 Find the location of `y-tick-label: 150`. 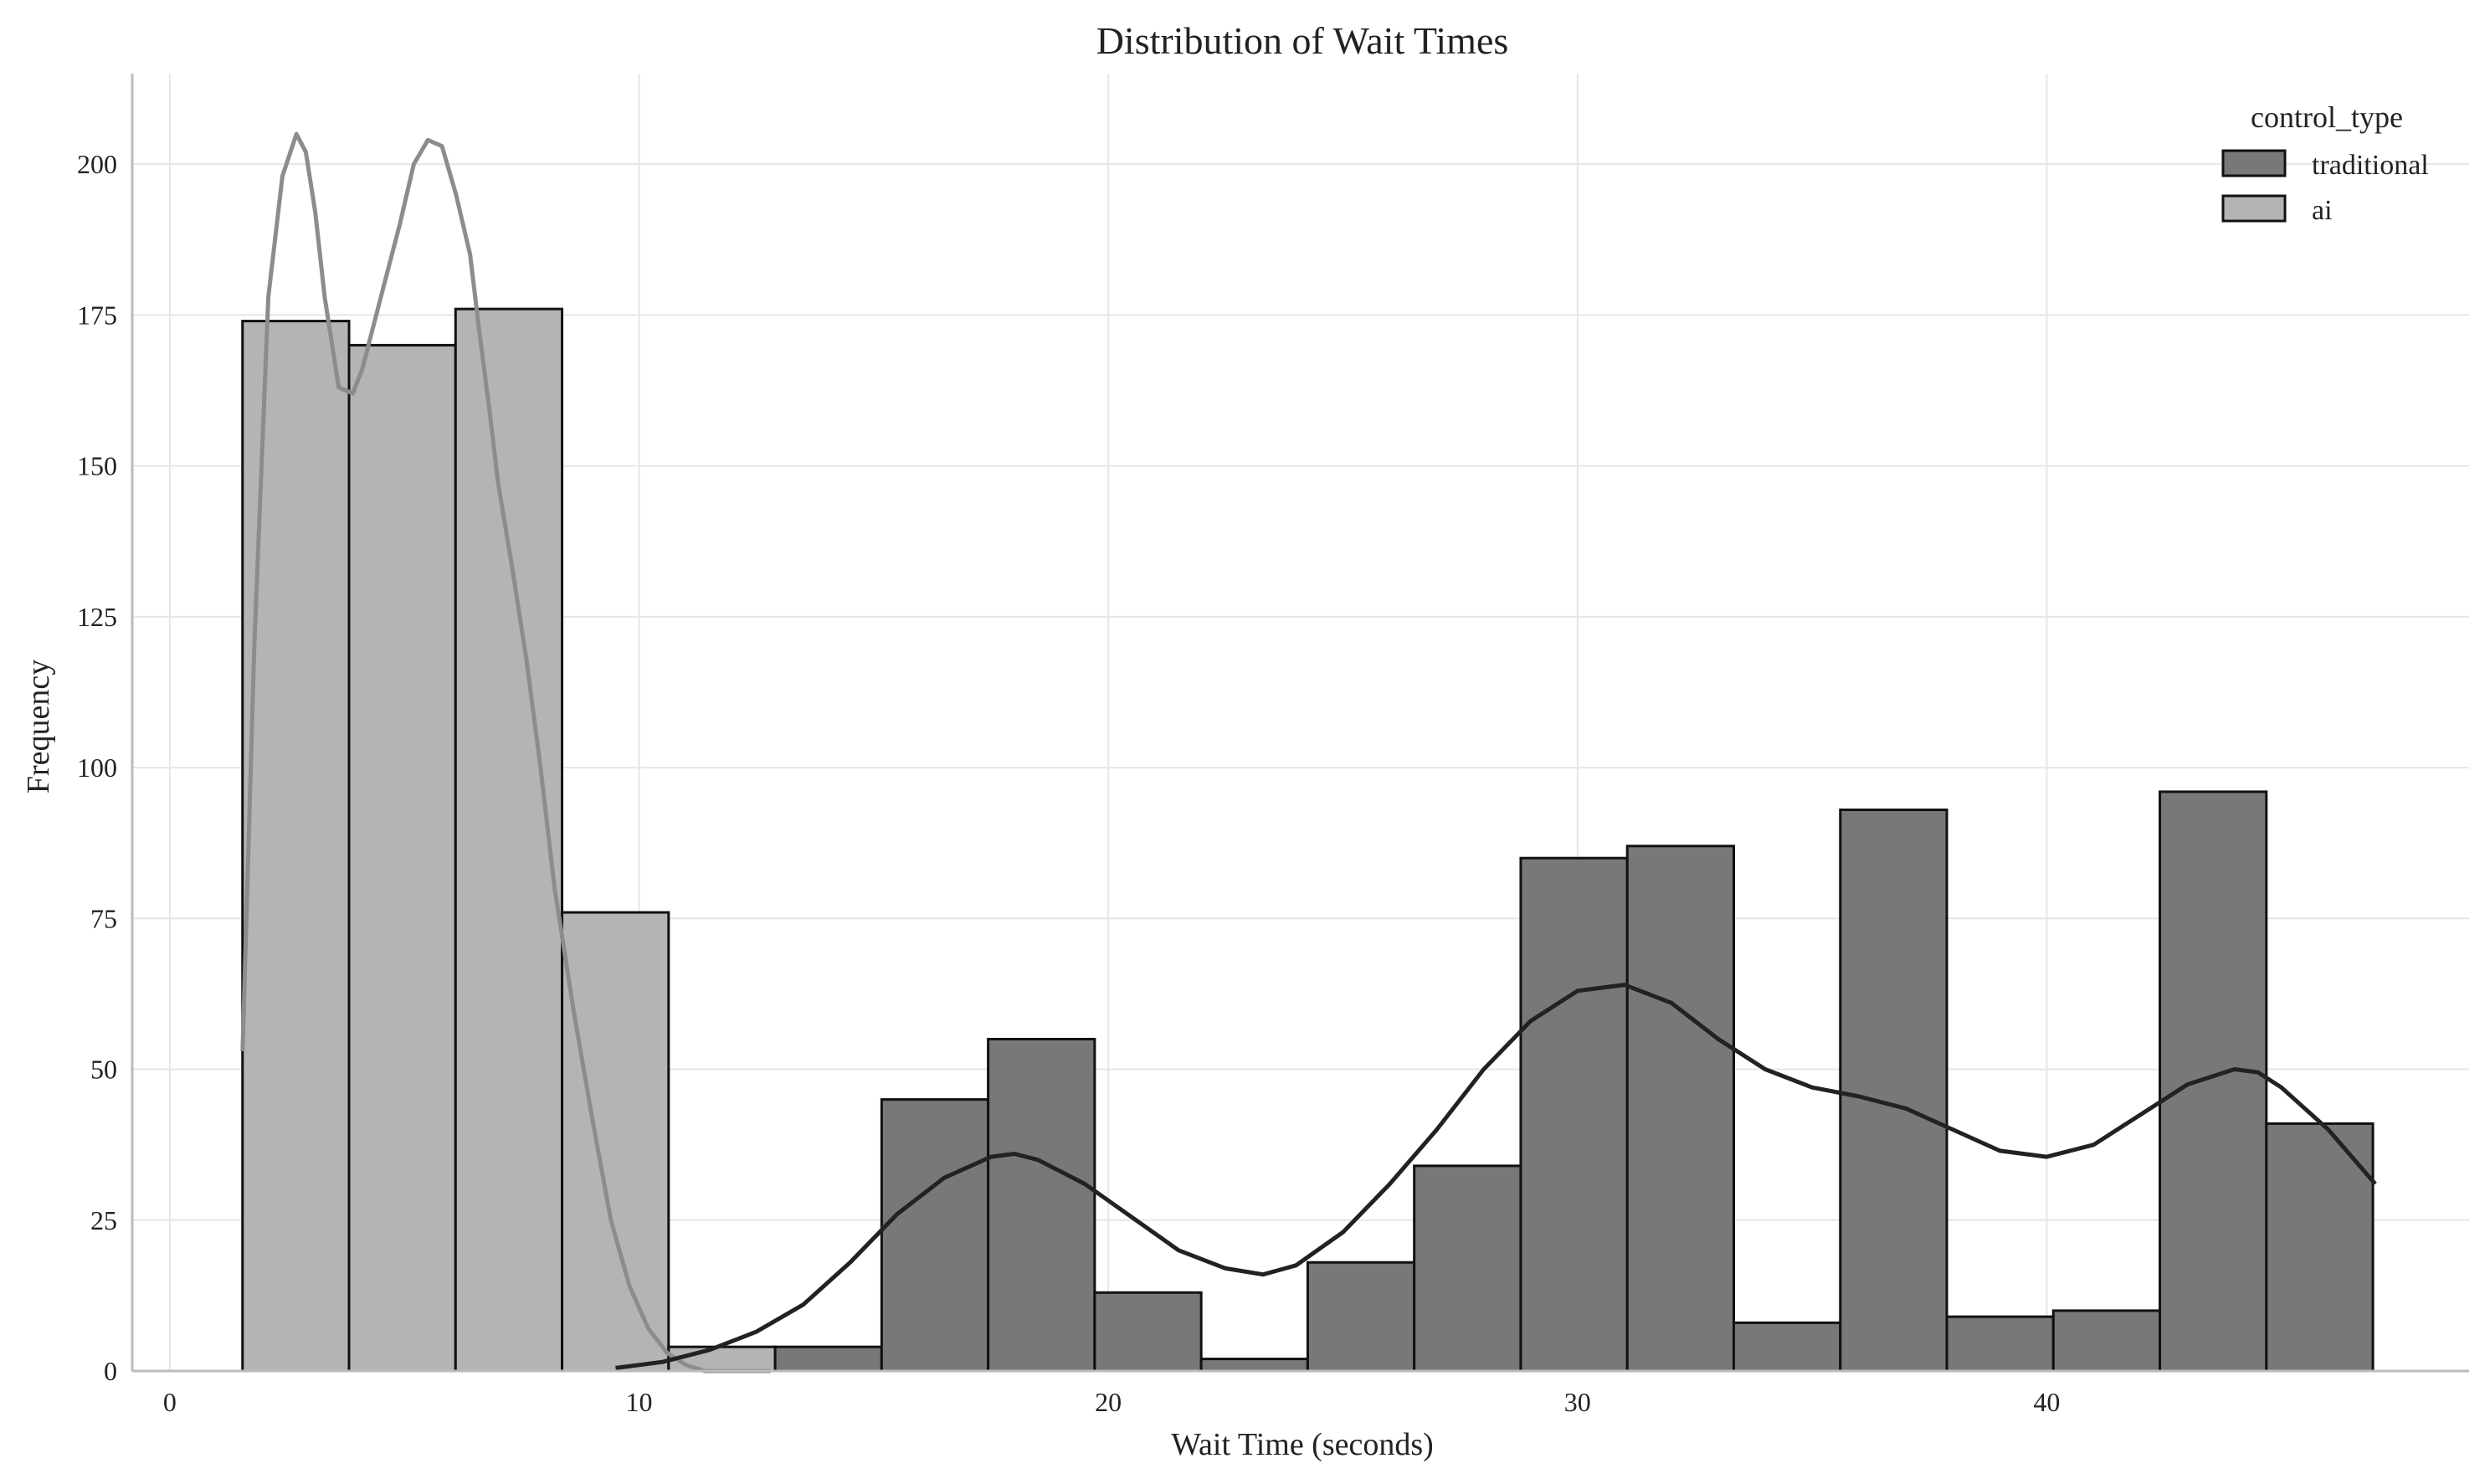

y-tick-label: 150 is located at coordinates (97, 466).